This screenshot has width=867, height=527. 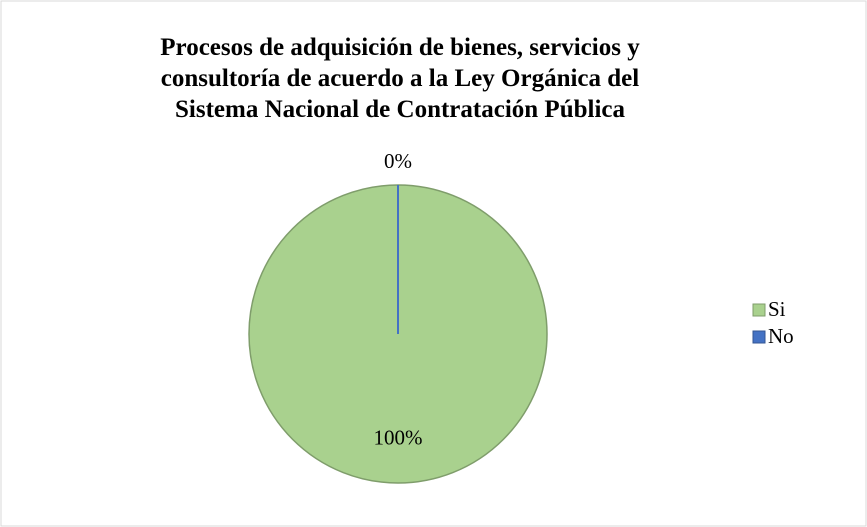 I want to click on data-label: 100%, so click(x=398, y=438).